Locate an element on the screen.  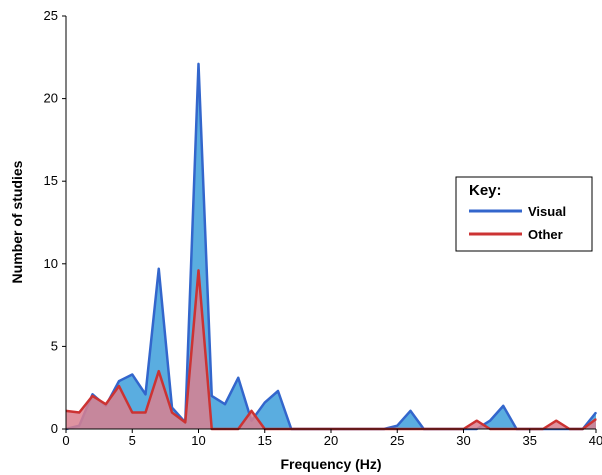
y-tick-label: 25 is located at coordinates (51, 15).